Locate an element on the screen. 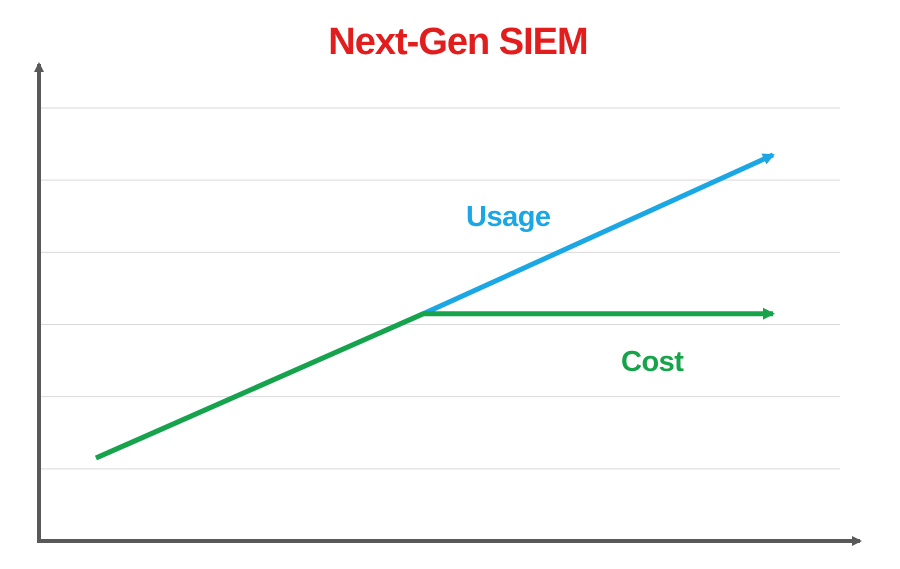 The height and width of the screenshot is (569, 900). cost-series-label: Cost is located at coordinates (652, 362).